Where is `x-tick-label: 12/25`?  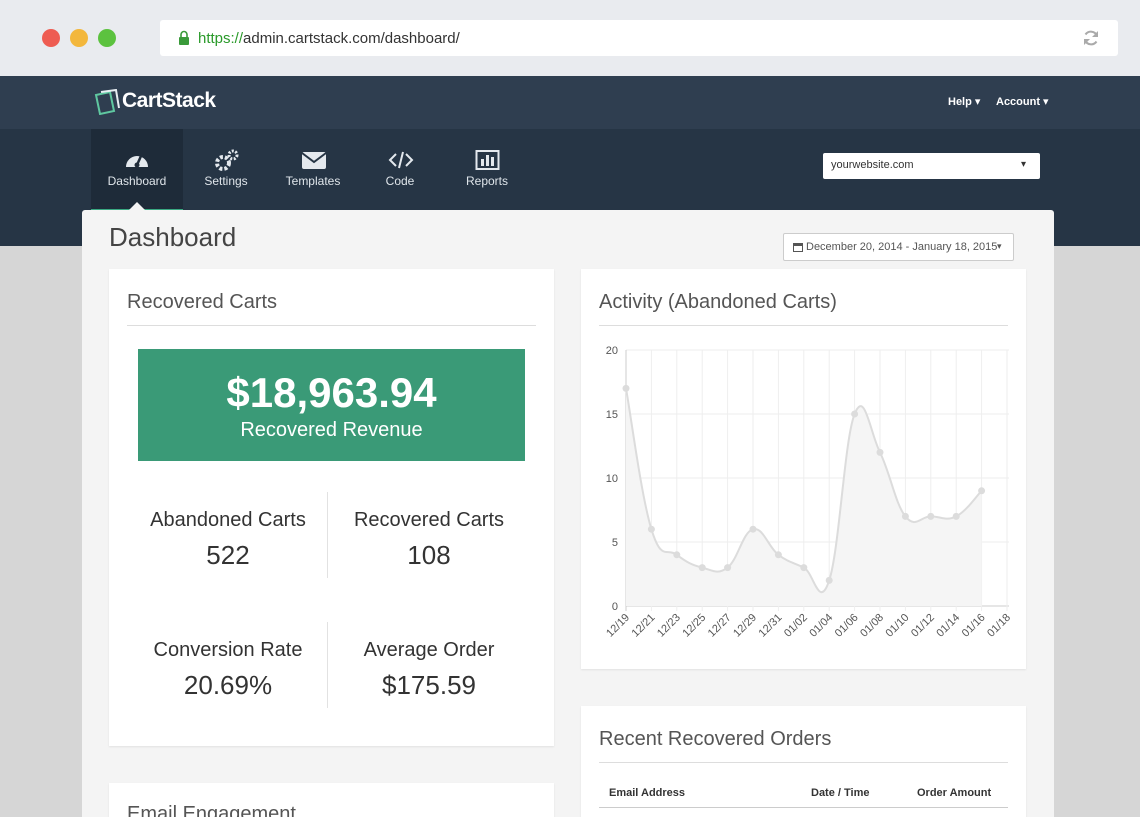 x-tick-label: 12/25 is located at coordinates (694, 626).